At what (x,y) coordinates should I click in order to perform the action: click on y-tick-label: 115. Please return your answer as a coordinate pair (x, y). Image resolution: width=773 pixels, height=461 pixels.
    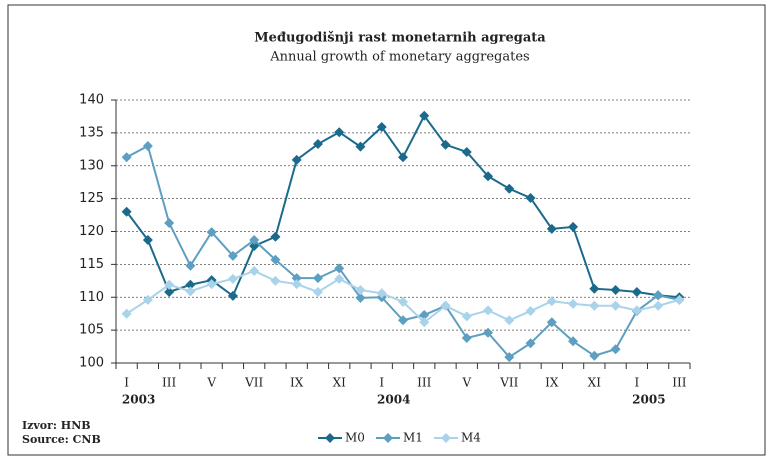
    Looking at the image, I should click on (91, 264).